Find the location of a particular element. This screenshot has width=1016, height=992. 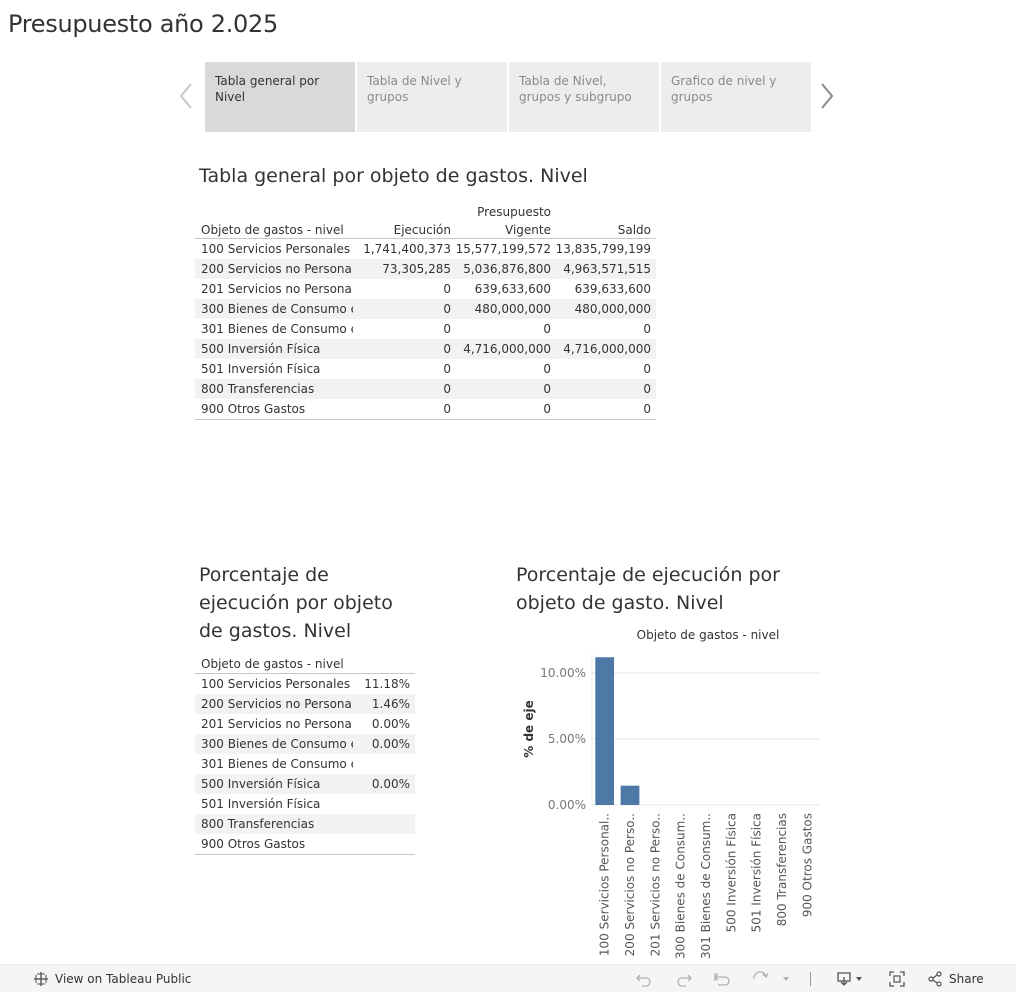

view-on-tableau-public-link: View on Tableau Public is located at coordinates (112, 978).